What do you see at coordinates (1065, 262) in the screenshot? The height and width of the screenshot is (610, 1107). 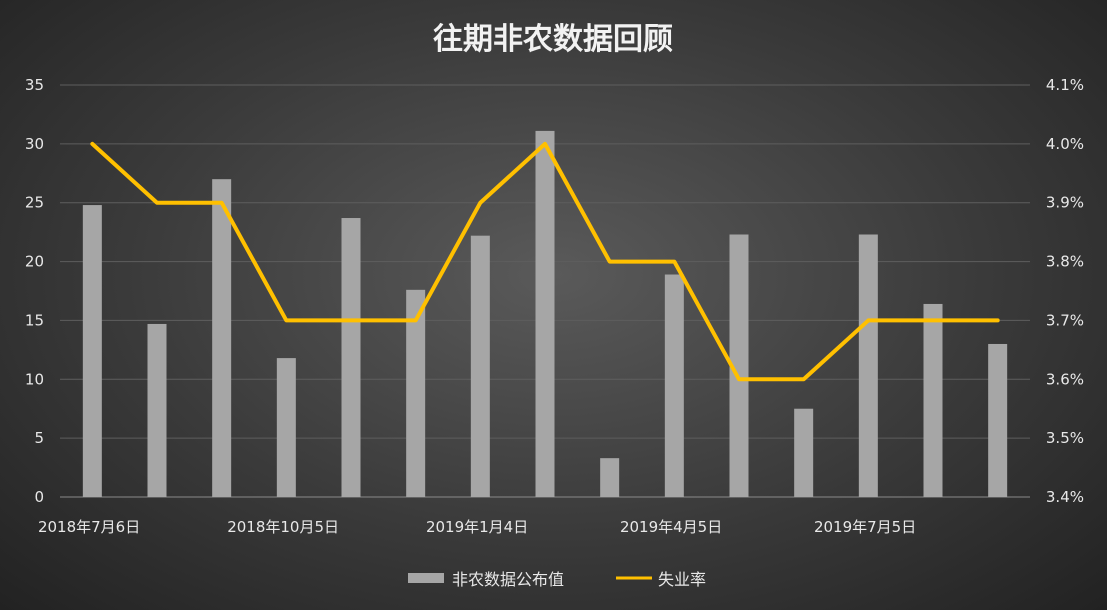 I see `y-right-tick-label: 3.8%` at bounding box center [1065, 262].